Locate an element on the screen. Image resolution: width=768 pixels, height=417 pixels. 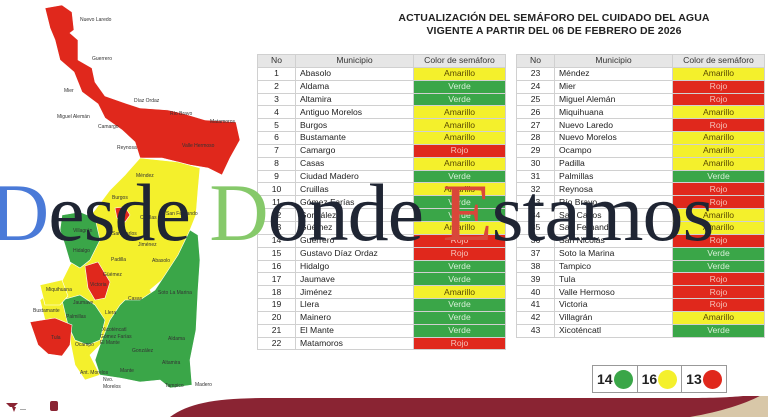
map-label: Güémez is located at coordinates (112, 275).